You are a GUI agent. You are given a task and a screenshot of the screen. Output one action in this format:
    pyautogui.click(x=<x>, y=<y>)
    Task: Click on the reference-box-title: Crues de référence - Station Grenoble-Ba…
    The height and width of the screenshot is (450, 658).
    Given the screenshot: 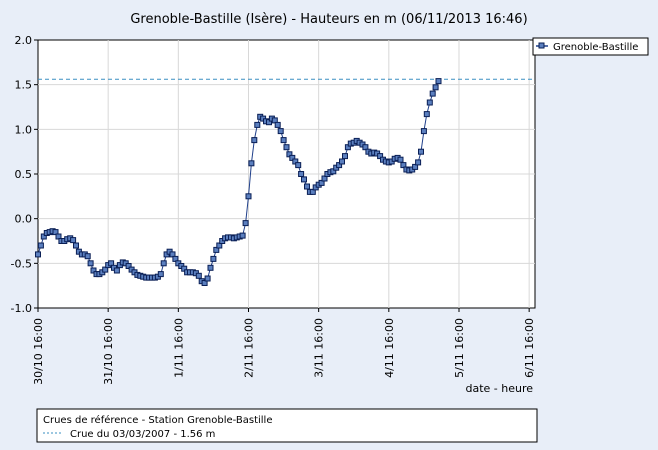 What is the action you would take?
    pyautogui.click(x=157, y=420)
    